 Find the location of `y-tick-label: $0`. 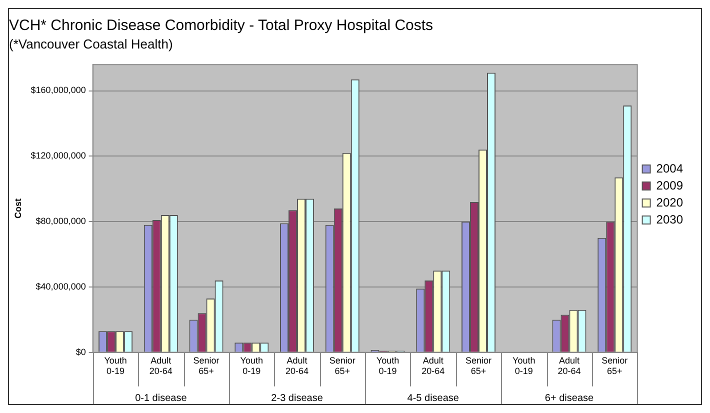

y-tick-label: $0 is located at coordinates (81, 351).